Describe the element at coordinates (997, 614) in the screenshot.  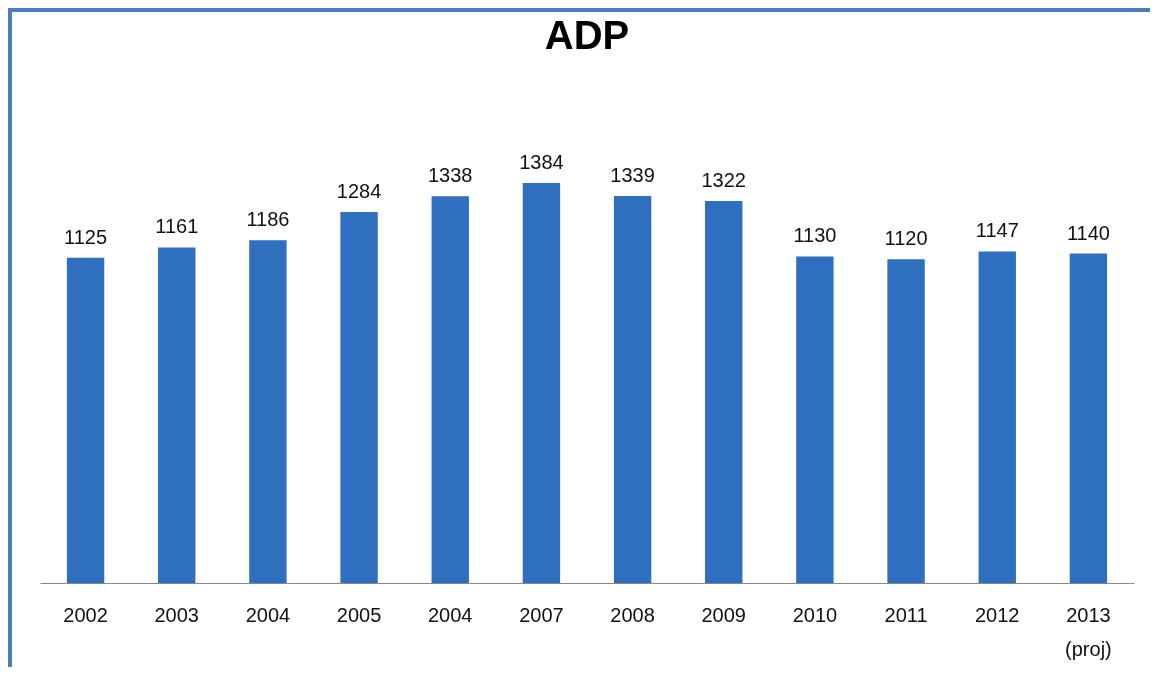
I see `x-tick-label: 2012` at that location.